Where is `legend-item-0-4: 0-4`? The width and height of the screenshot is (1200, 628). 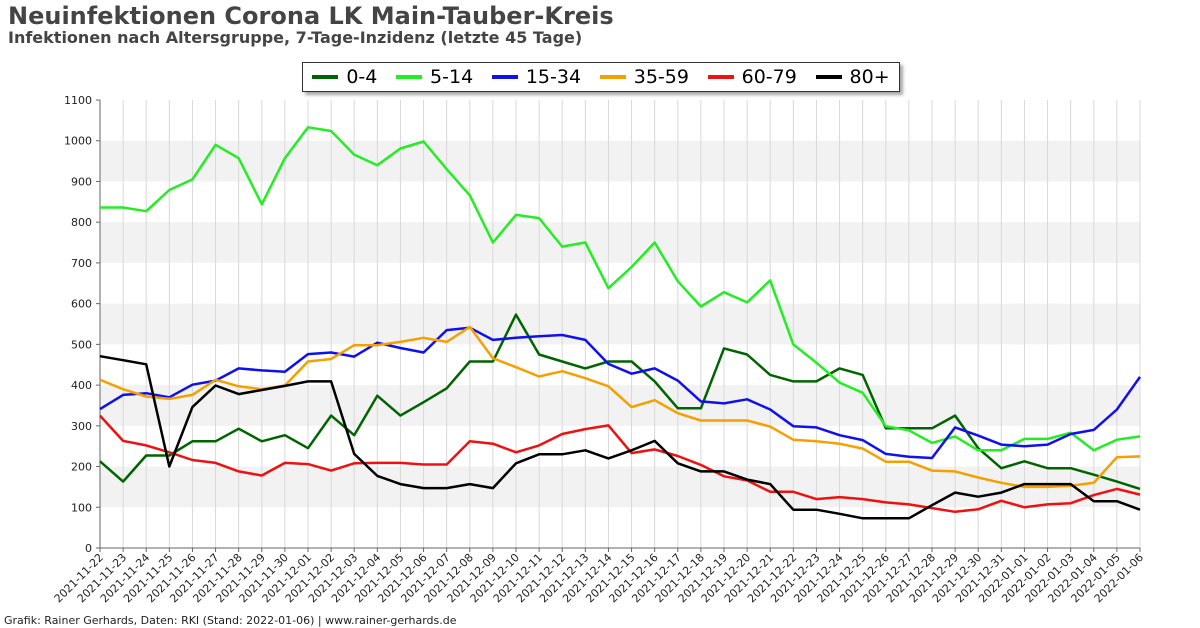 legend-item-0-4: 0-4 is located at coordinates (344, 77).